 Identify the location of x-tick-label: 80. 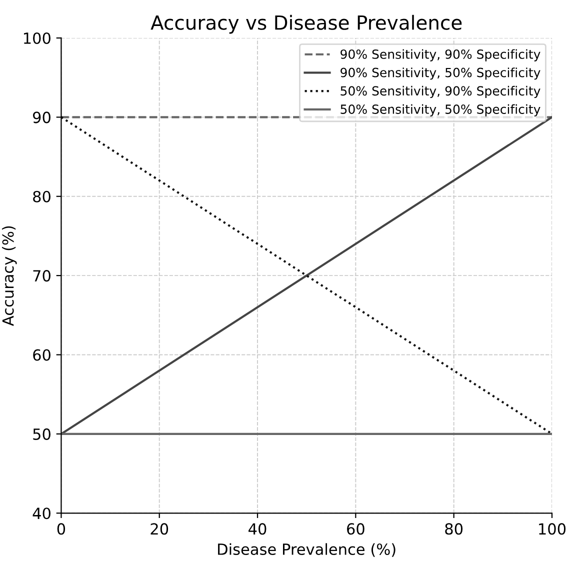
(454, 529).